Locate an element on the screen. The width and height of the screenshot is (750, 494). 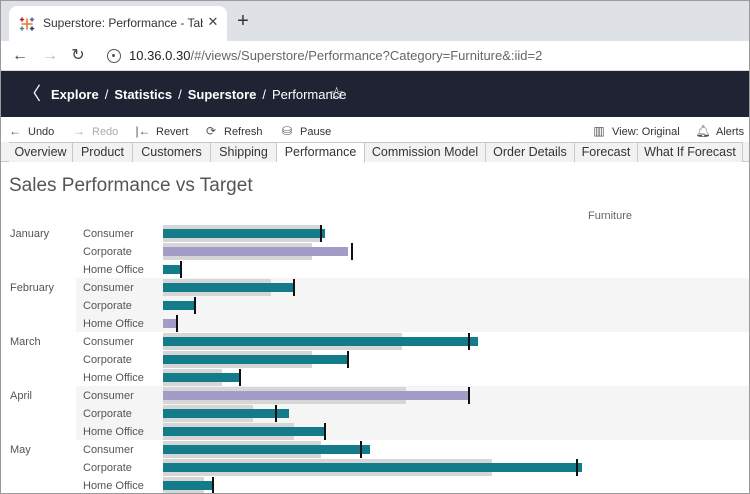
browser-tab-strip: Superstore: Performance - Tablea ✕ + is located at coordinates (375, 21).